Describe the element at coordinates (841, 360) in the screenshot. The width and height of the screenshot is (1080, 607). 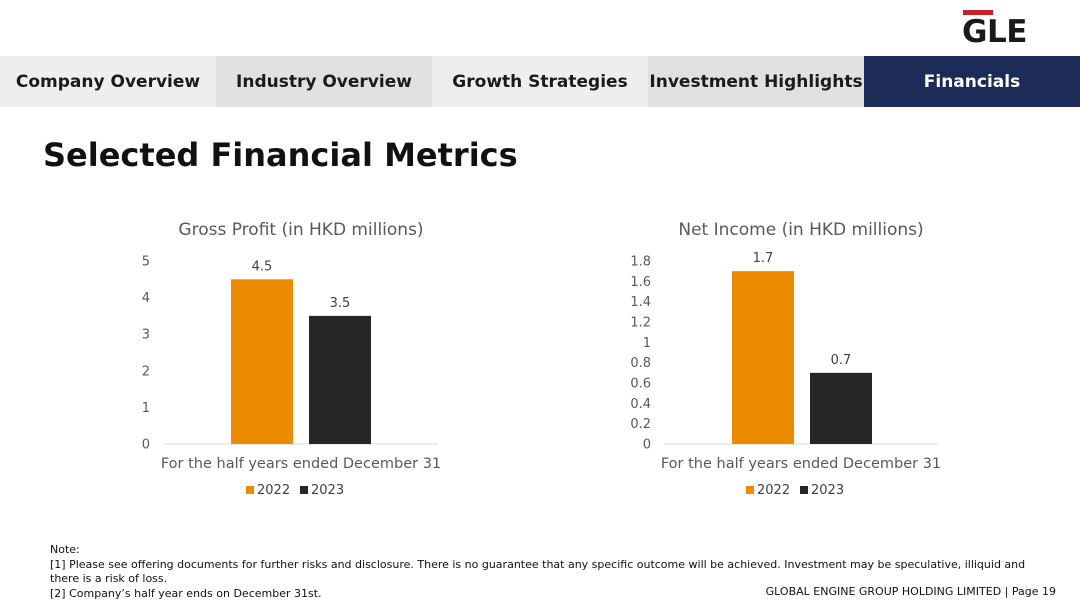
I see `data-label-2023: 0.7` at that location.